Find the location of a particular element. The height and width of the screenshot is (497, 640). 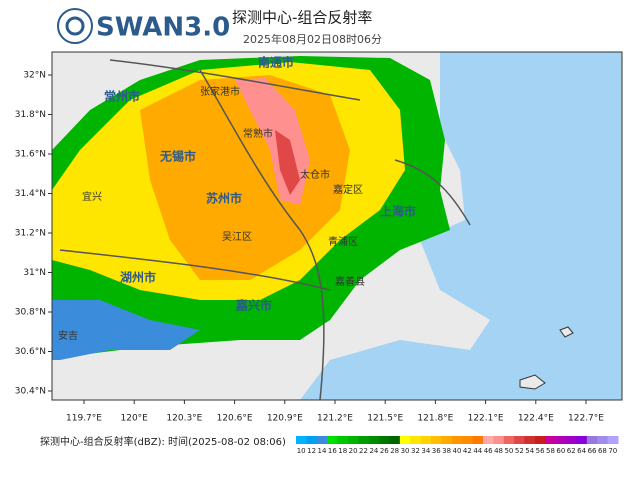

city-label: 嘉定区 is located at coordinates (348, 189).